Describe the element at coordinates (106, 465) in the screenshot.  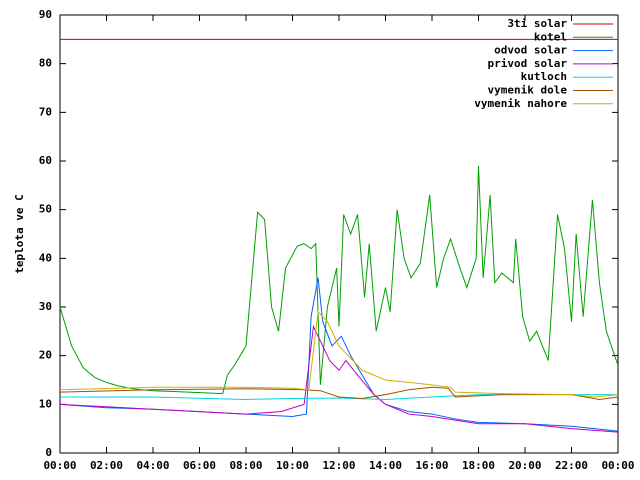
I see `x-tick-label: 02:00` at that location.